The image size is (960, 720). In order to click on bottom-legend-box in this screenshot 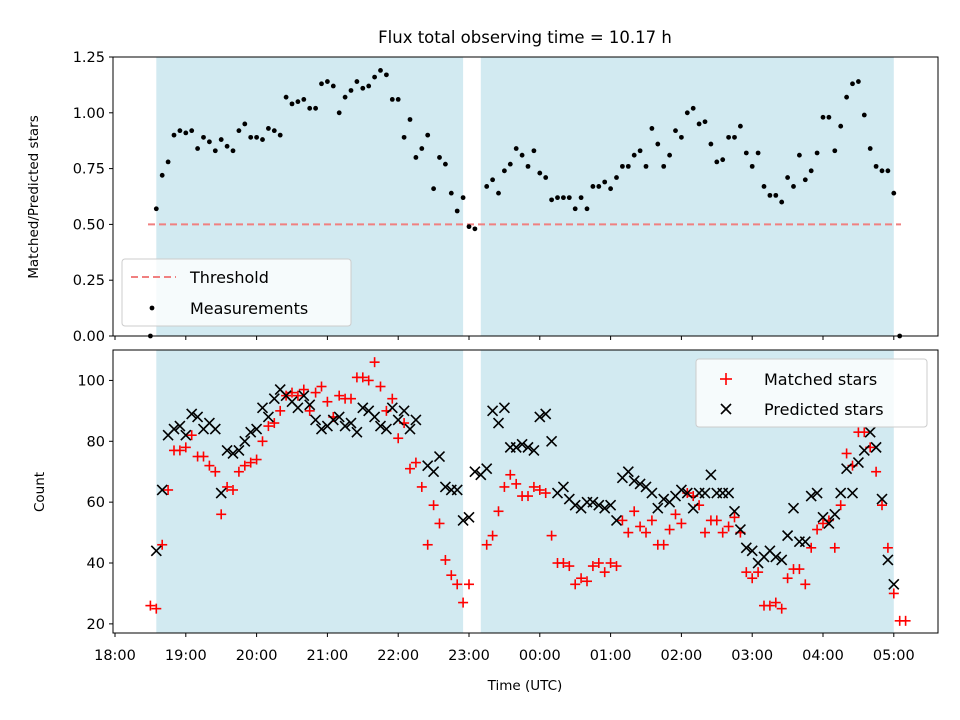, I will do `click(811, 393)`.